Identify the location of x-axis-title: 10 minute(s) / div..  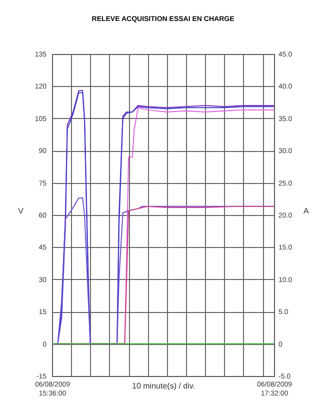
(163, 386).